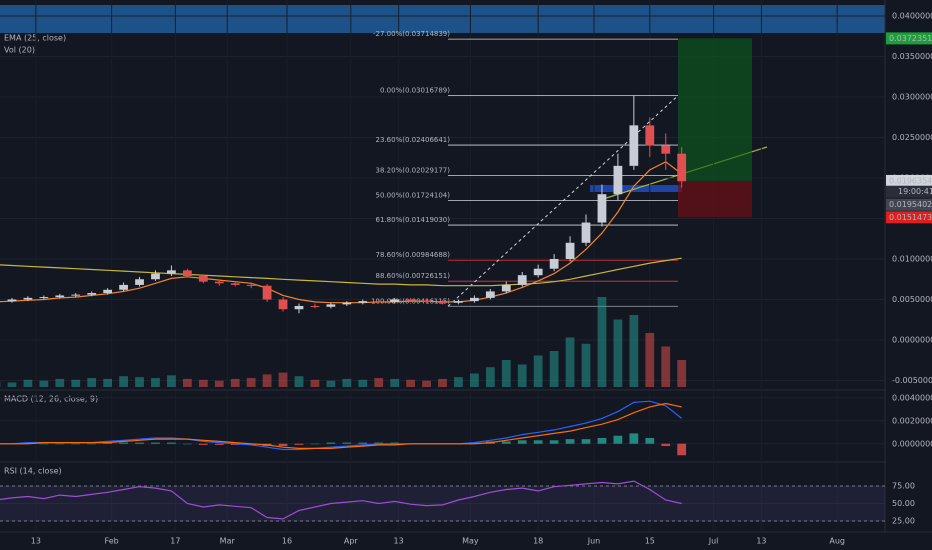 The image size is (932, 550). I want to click on fib-label: -27.00%(0.03714839), so click(411, 34).